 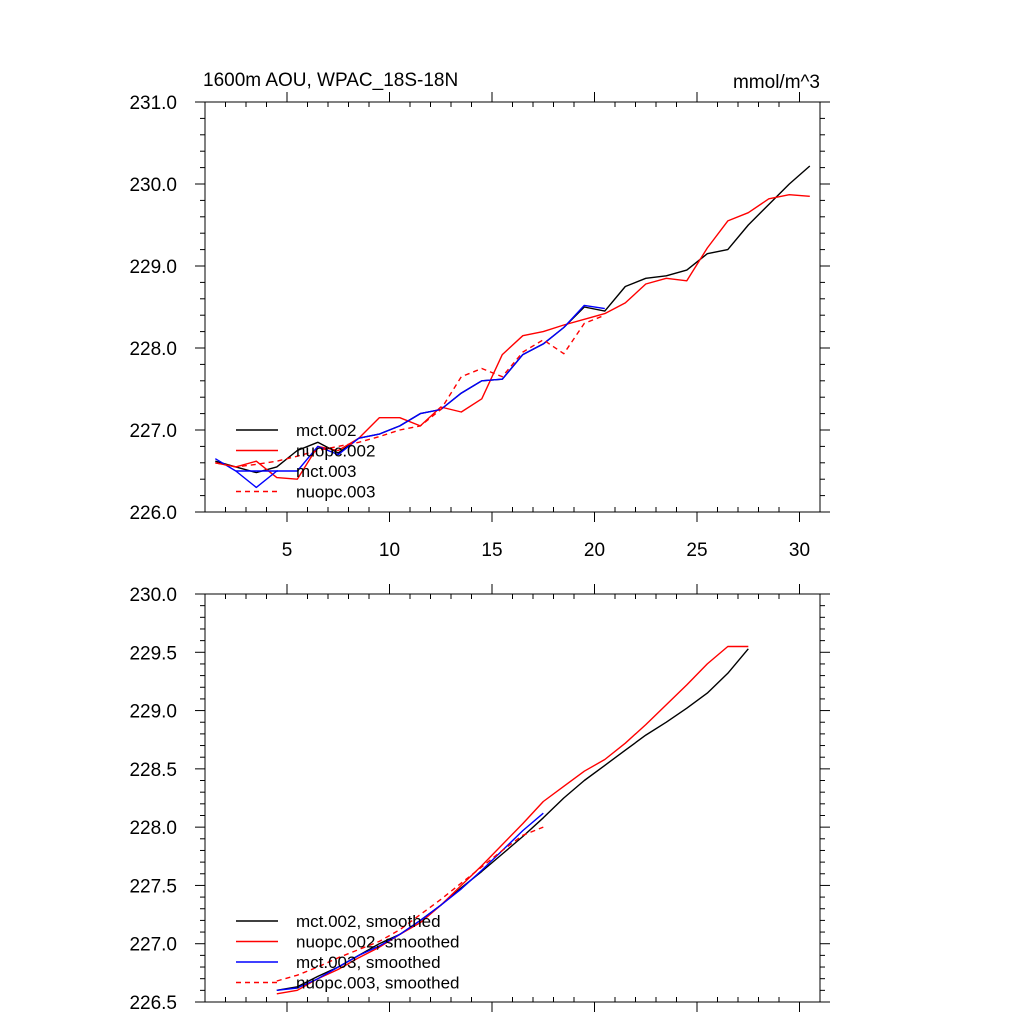 What do you see at coordinates (287, 550) in the screenshot?
I see `x-tick-label: 5` at bounding box center [287, 550].